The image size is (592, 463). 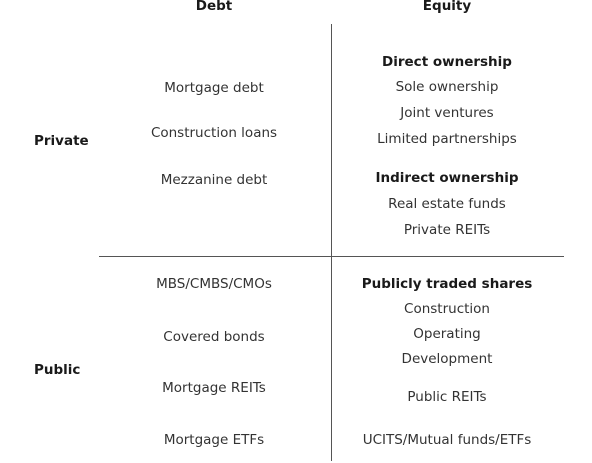 What do you see at coordinates (447, 7) in the screenshot?
I see `column-header-equity: Equity` at bounding box center [447, 7].